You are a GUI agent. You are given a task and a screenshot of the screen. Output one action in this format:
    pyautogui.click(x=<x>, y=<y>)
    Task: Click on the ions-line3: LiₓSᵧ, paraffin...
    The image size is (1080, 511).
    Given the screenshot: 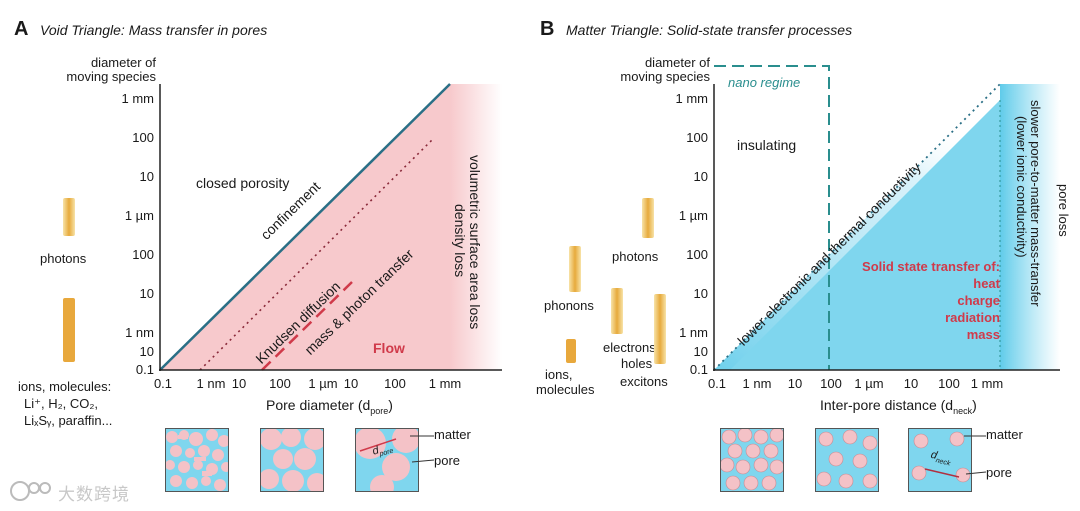 What is the action you would take?
    pyautogui.click(x=68, y=420)
    